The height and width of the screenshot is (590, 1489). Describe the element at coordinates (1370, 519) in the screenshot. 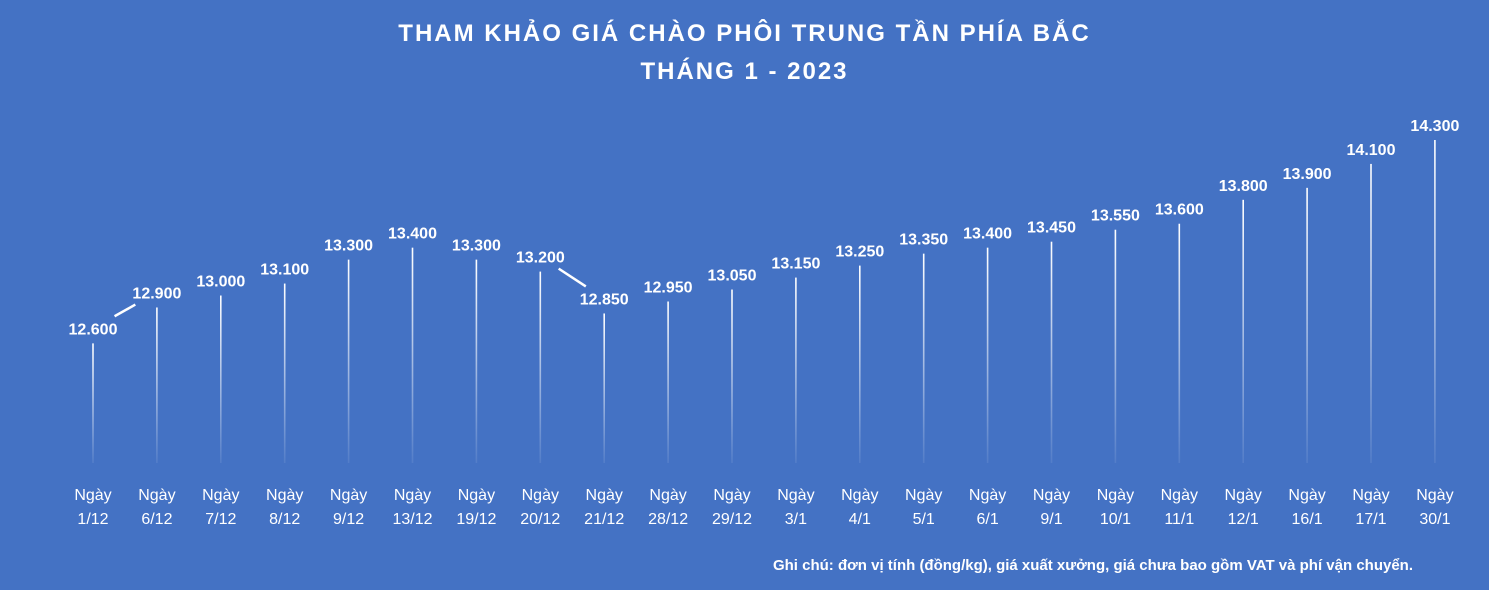

I see `x-tick-label: 17/1` at that location.